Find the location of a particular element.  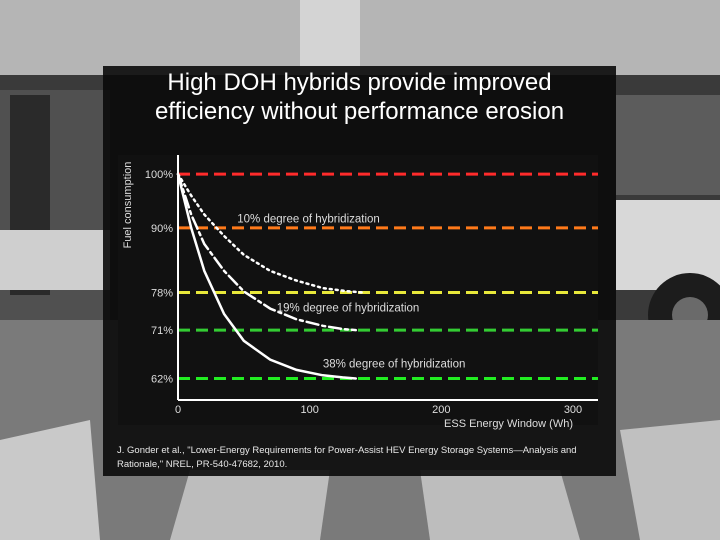

title-line-2: efficiency without performance erosion is located at coordinates (359, 111).